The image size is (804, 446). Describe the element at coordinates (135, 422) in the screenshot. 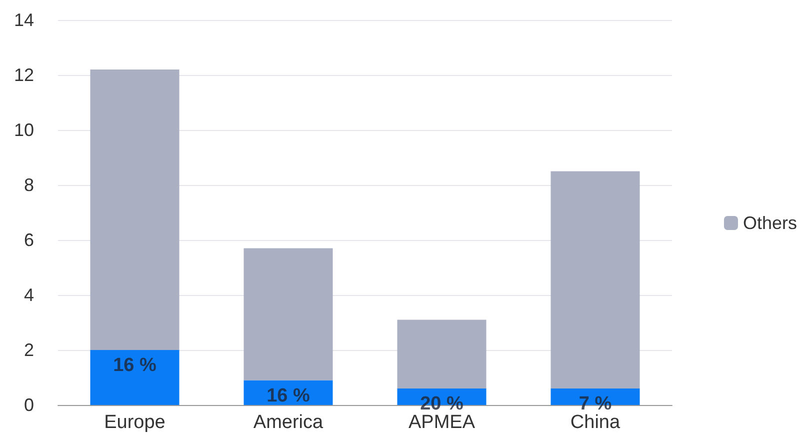

I see `x-tick-label: Europe` at that location.